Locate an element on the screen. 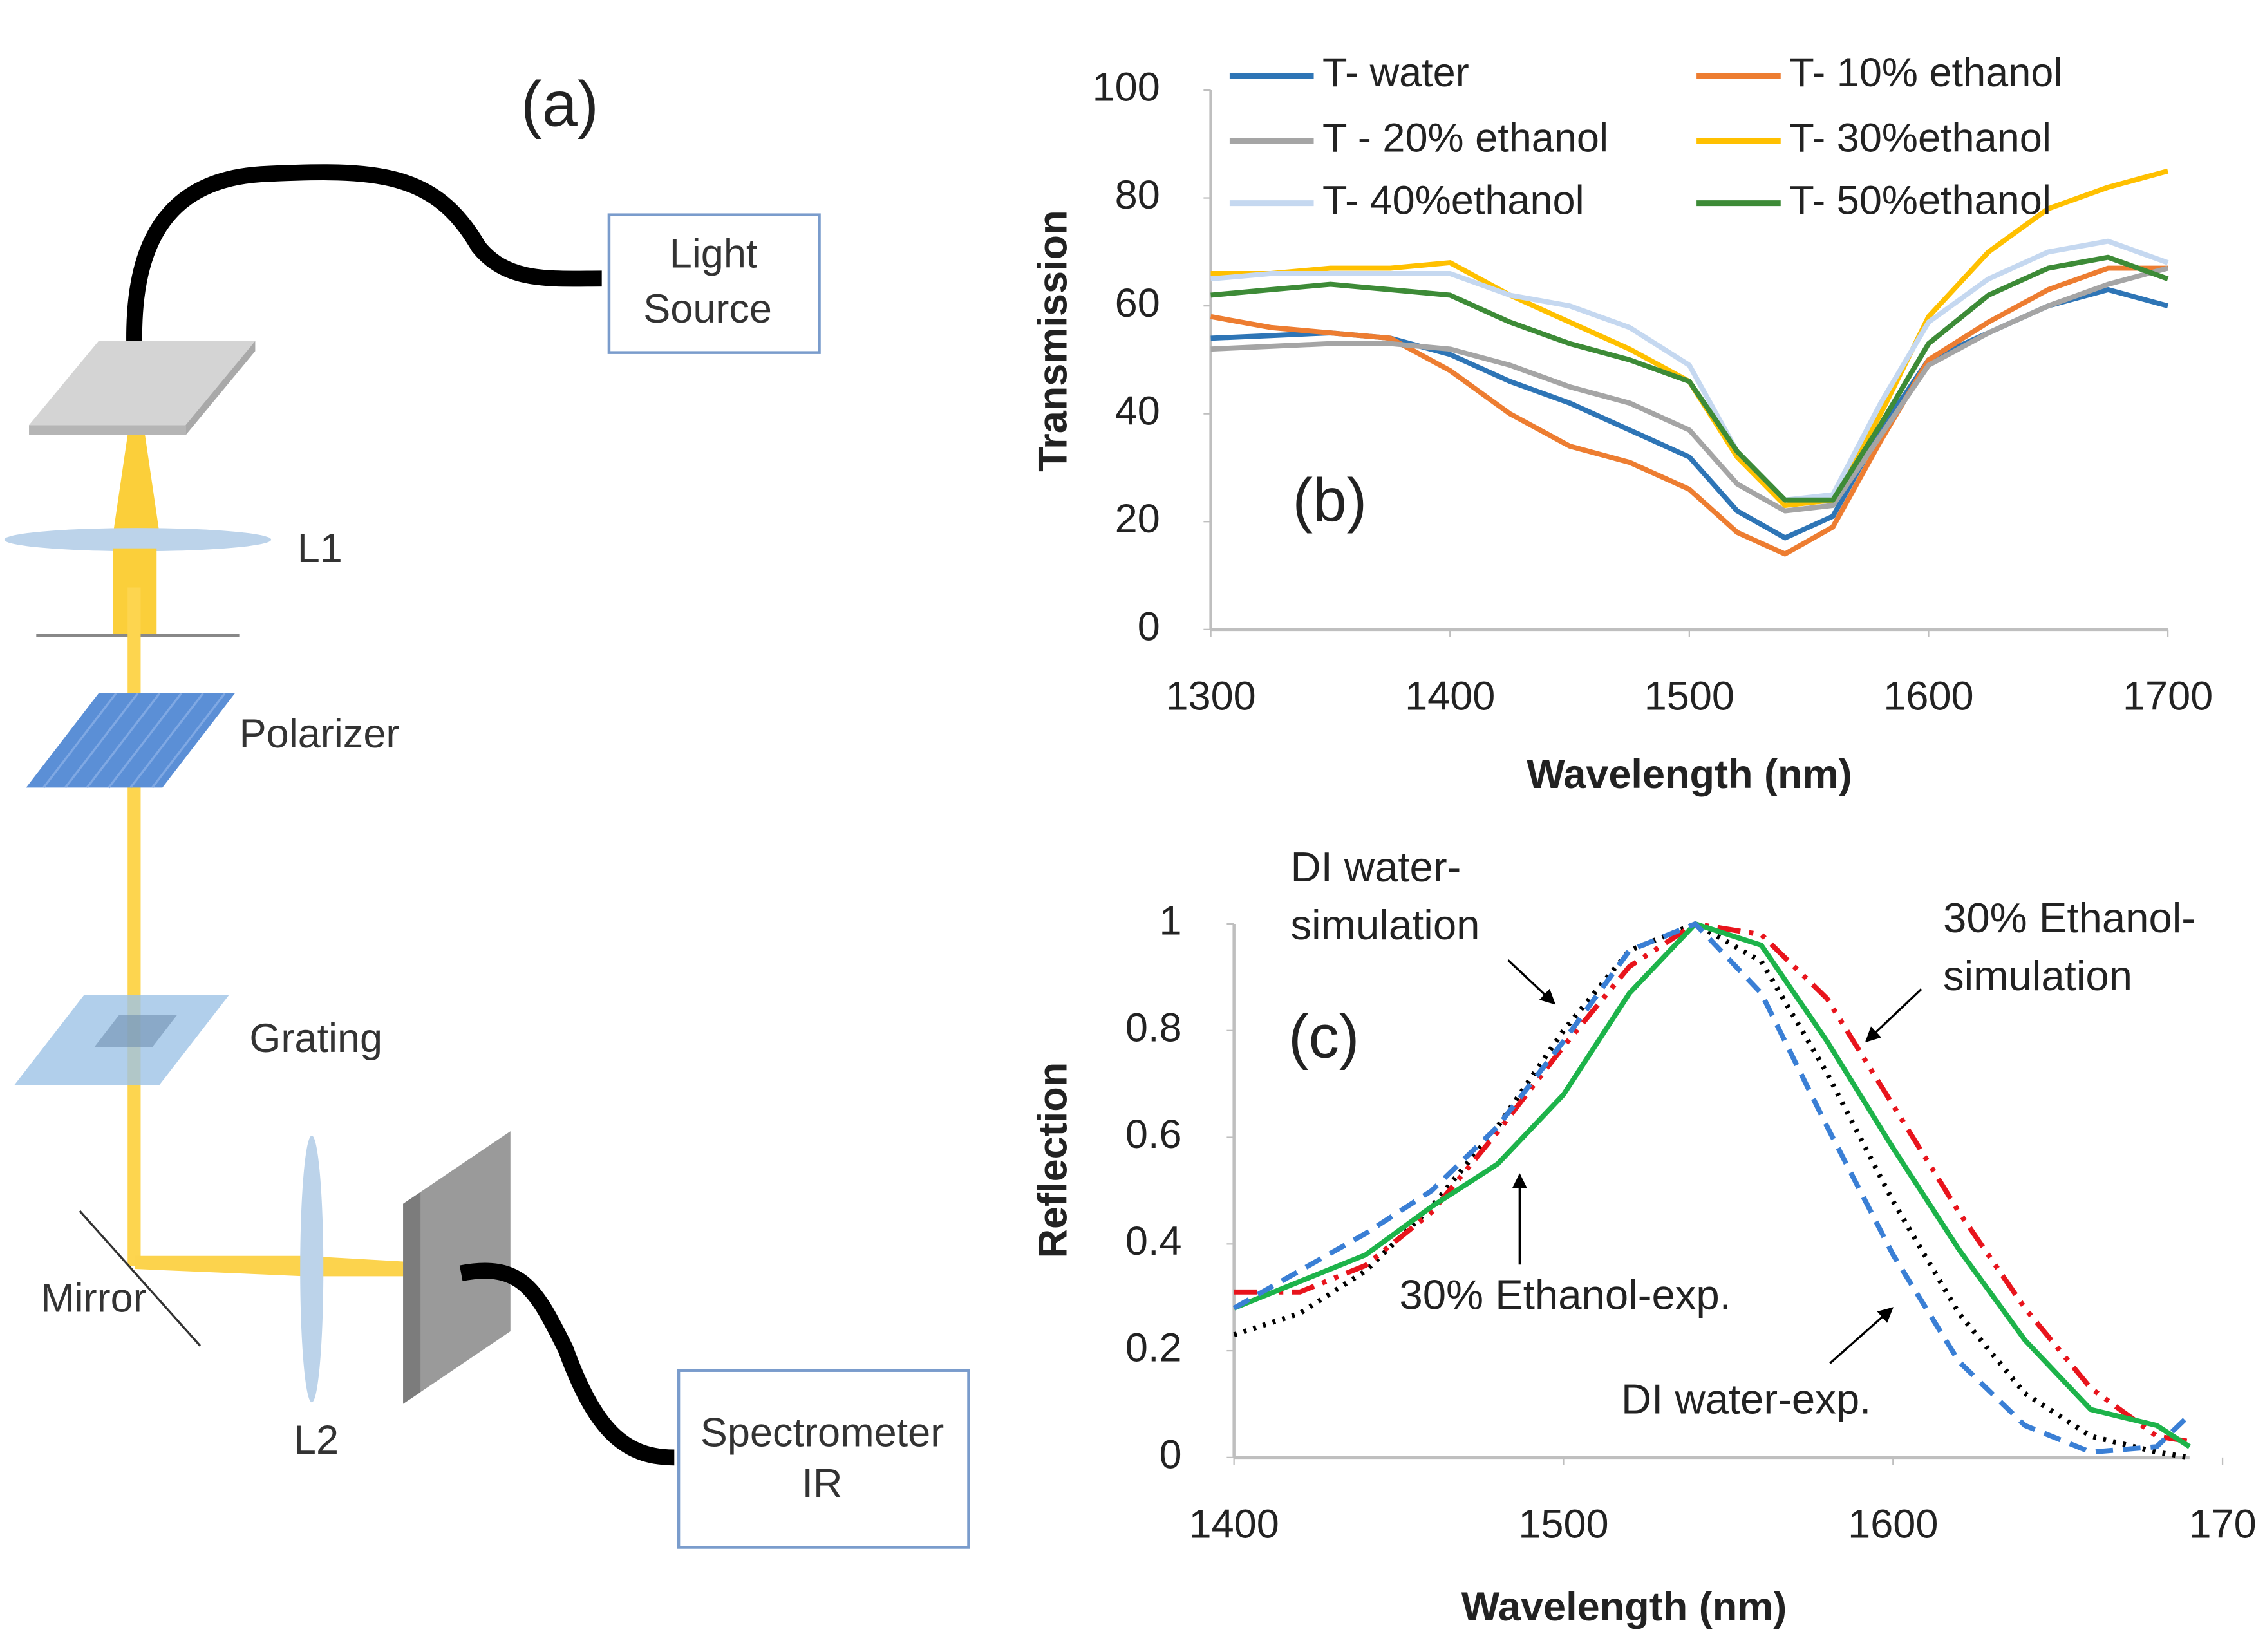 The width and height of the screenshot is (2265, 1652). label: Polarizer is located at coordinates (320, 733).